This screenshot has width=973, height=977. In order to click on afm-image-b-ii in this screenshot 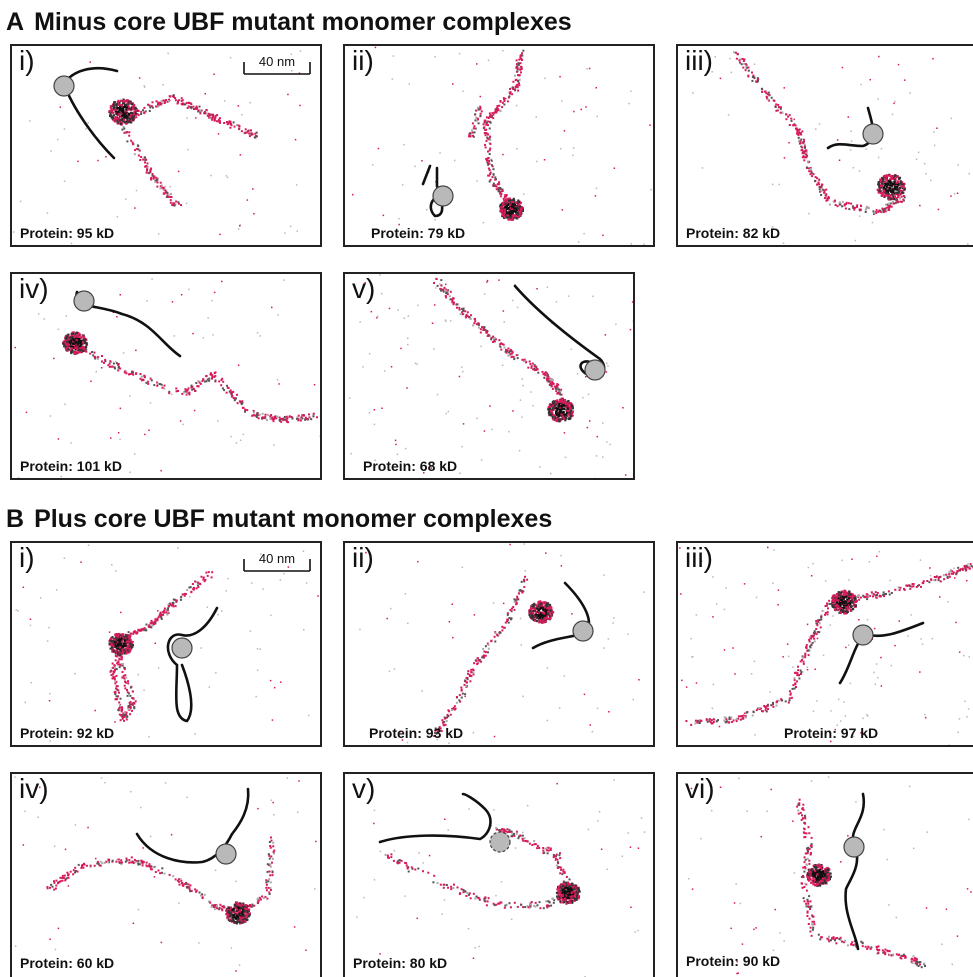, I will do `click(502, 643)`.